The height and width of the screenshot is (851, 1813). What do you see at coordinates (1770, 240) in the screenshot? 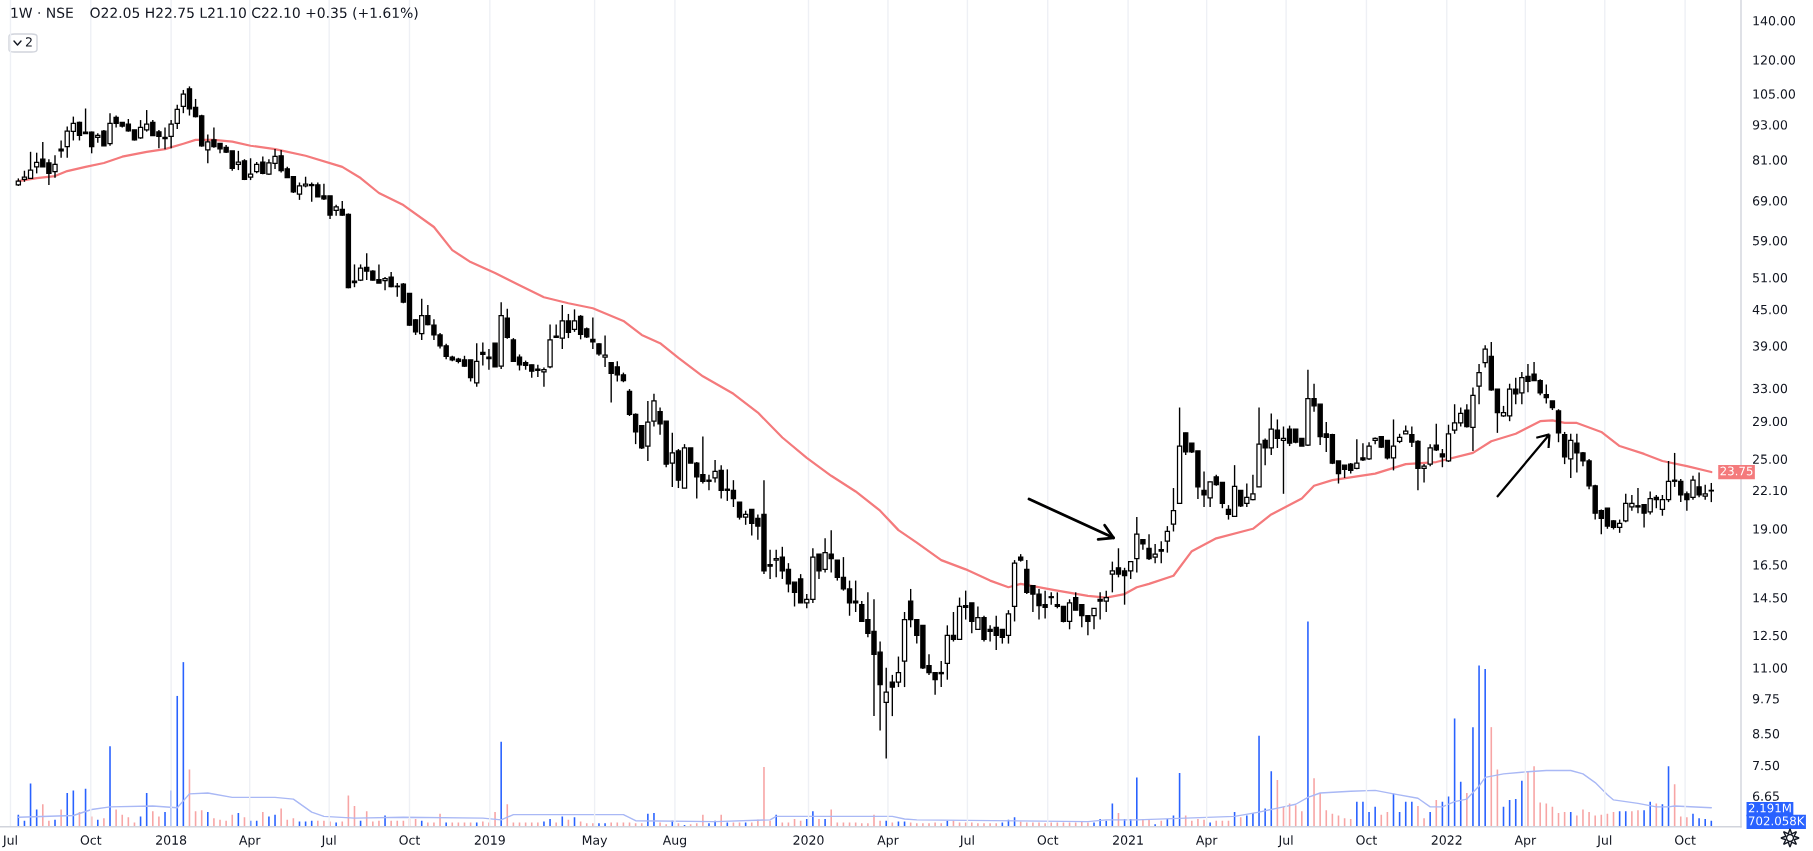
I see `y-tick-label: 59.00` at bounding box center [1770, 240].